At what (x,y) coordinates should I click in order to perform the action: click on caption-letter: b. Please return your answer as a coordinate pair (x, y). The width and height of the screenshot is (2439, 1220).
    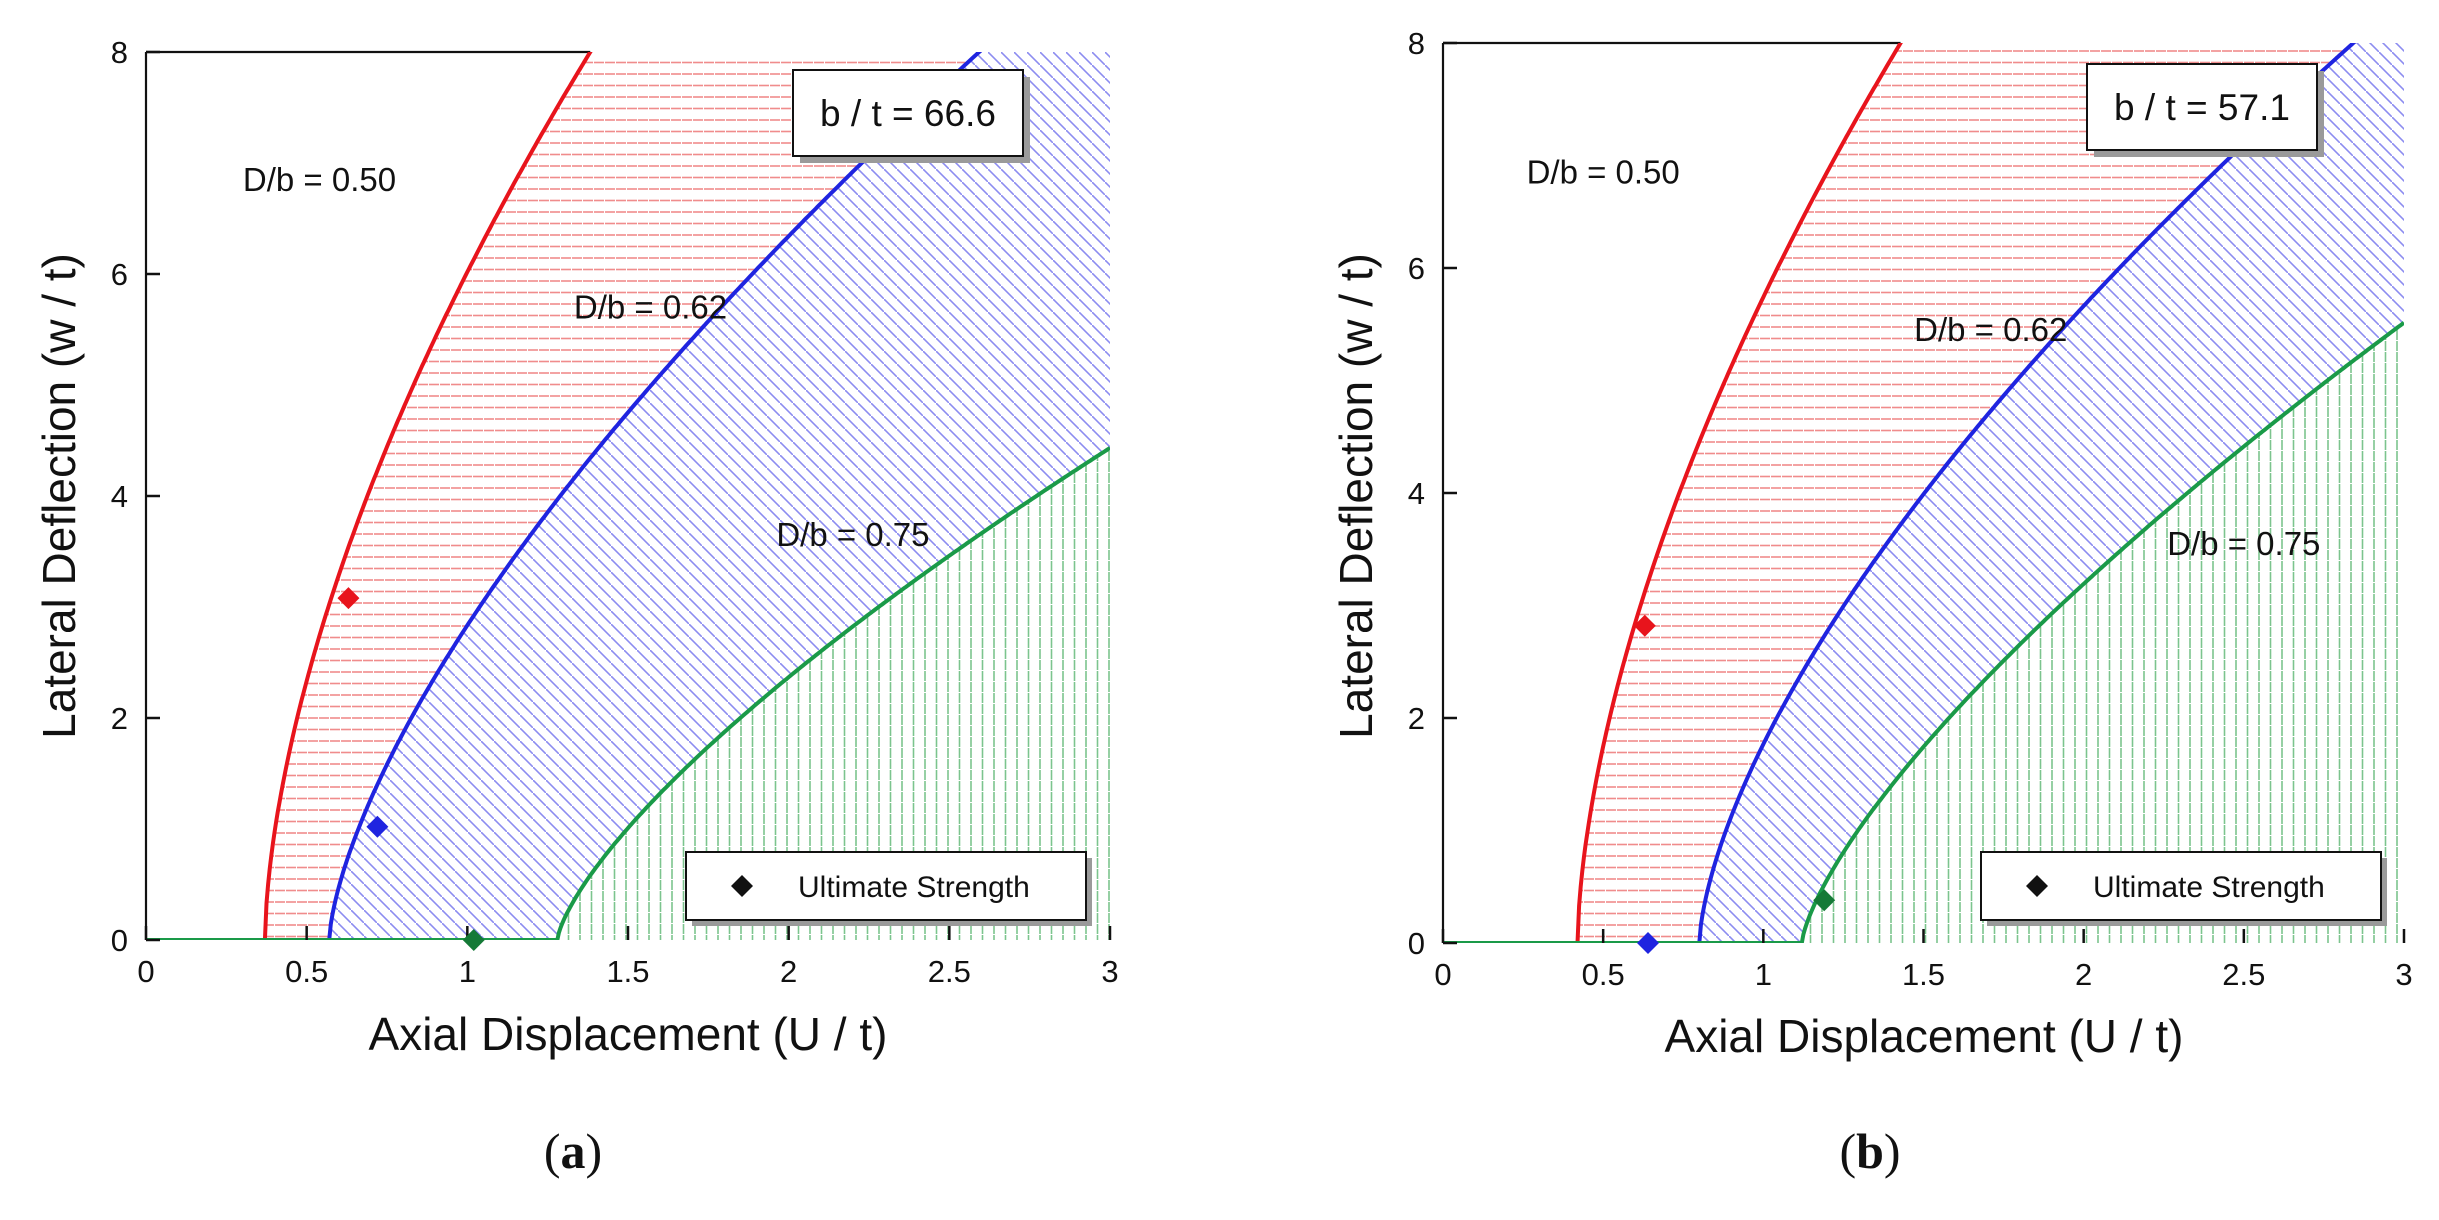
    Looking at the image, I should click on (1870, 1151).